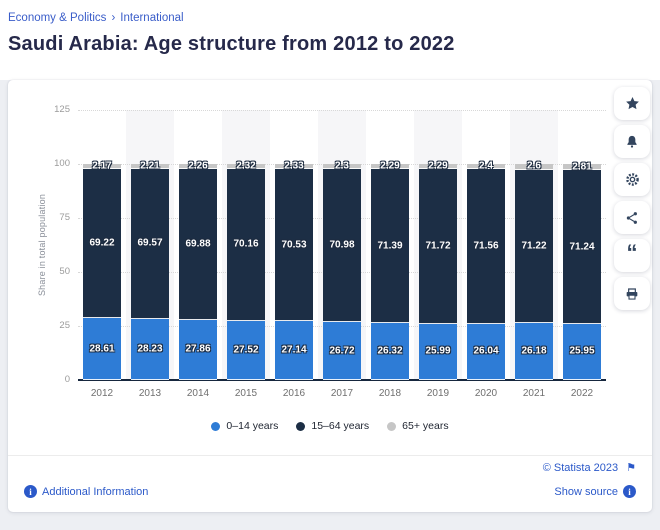  I want to click on x-tick-label: 2016, so click(294, 393).